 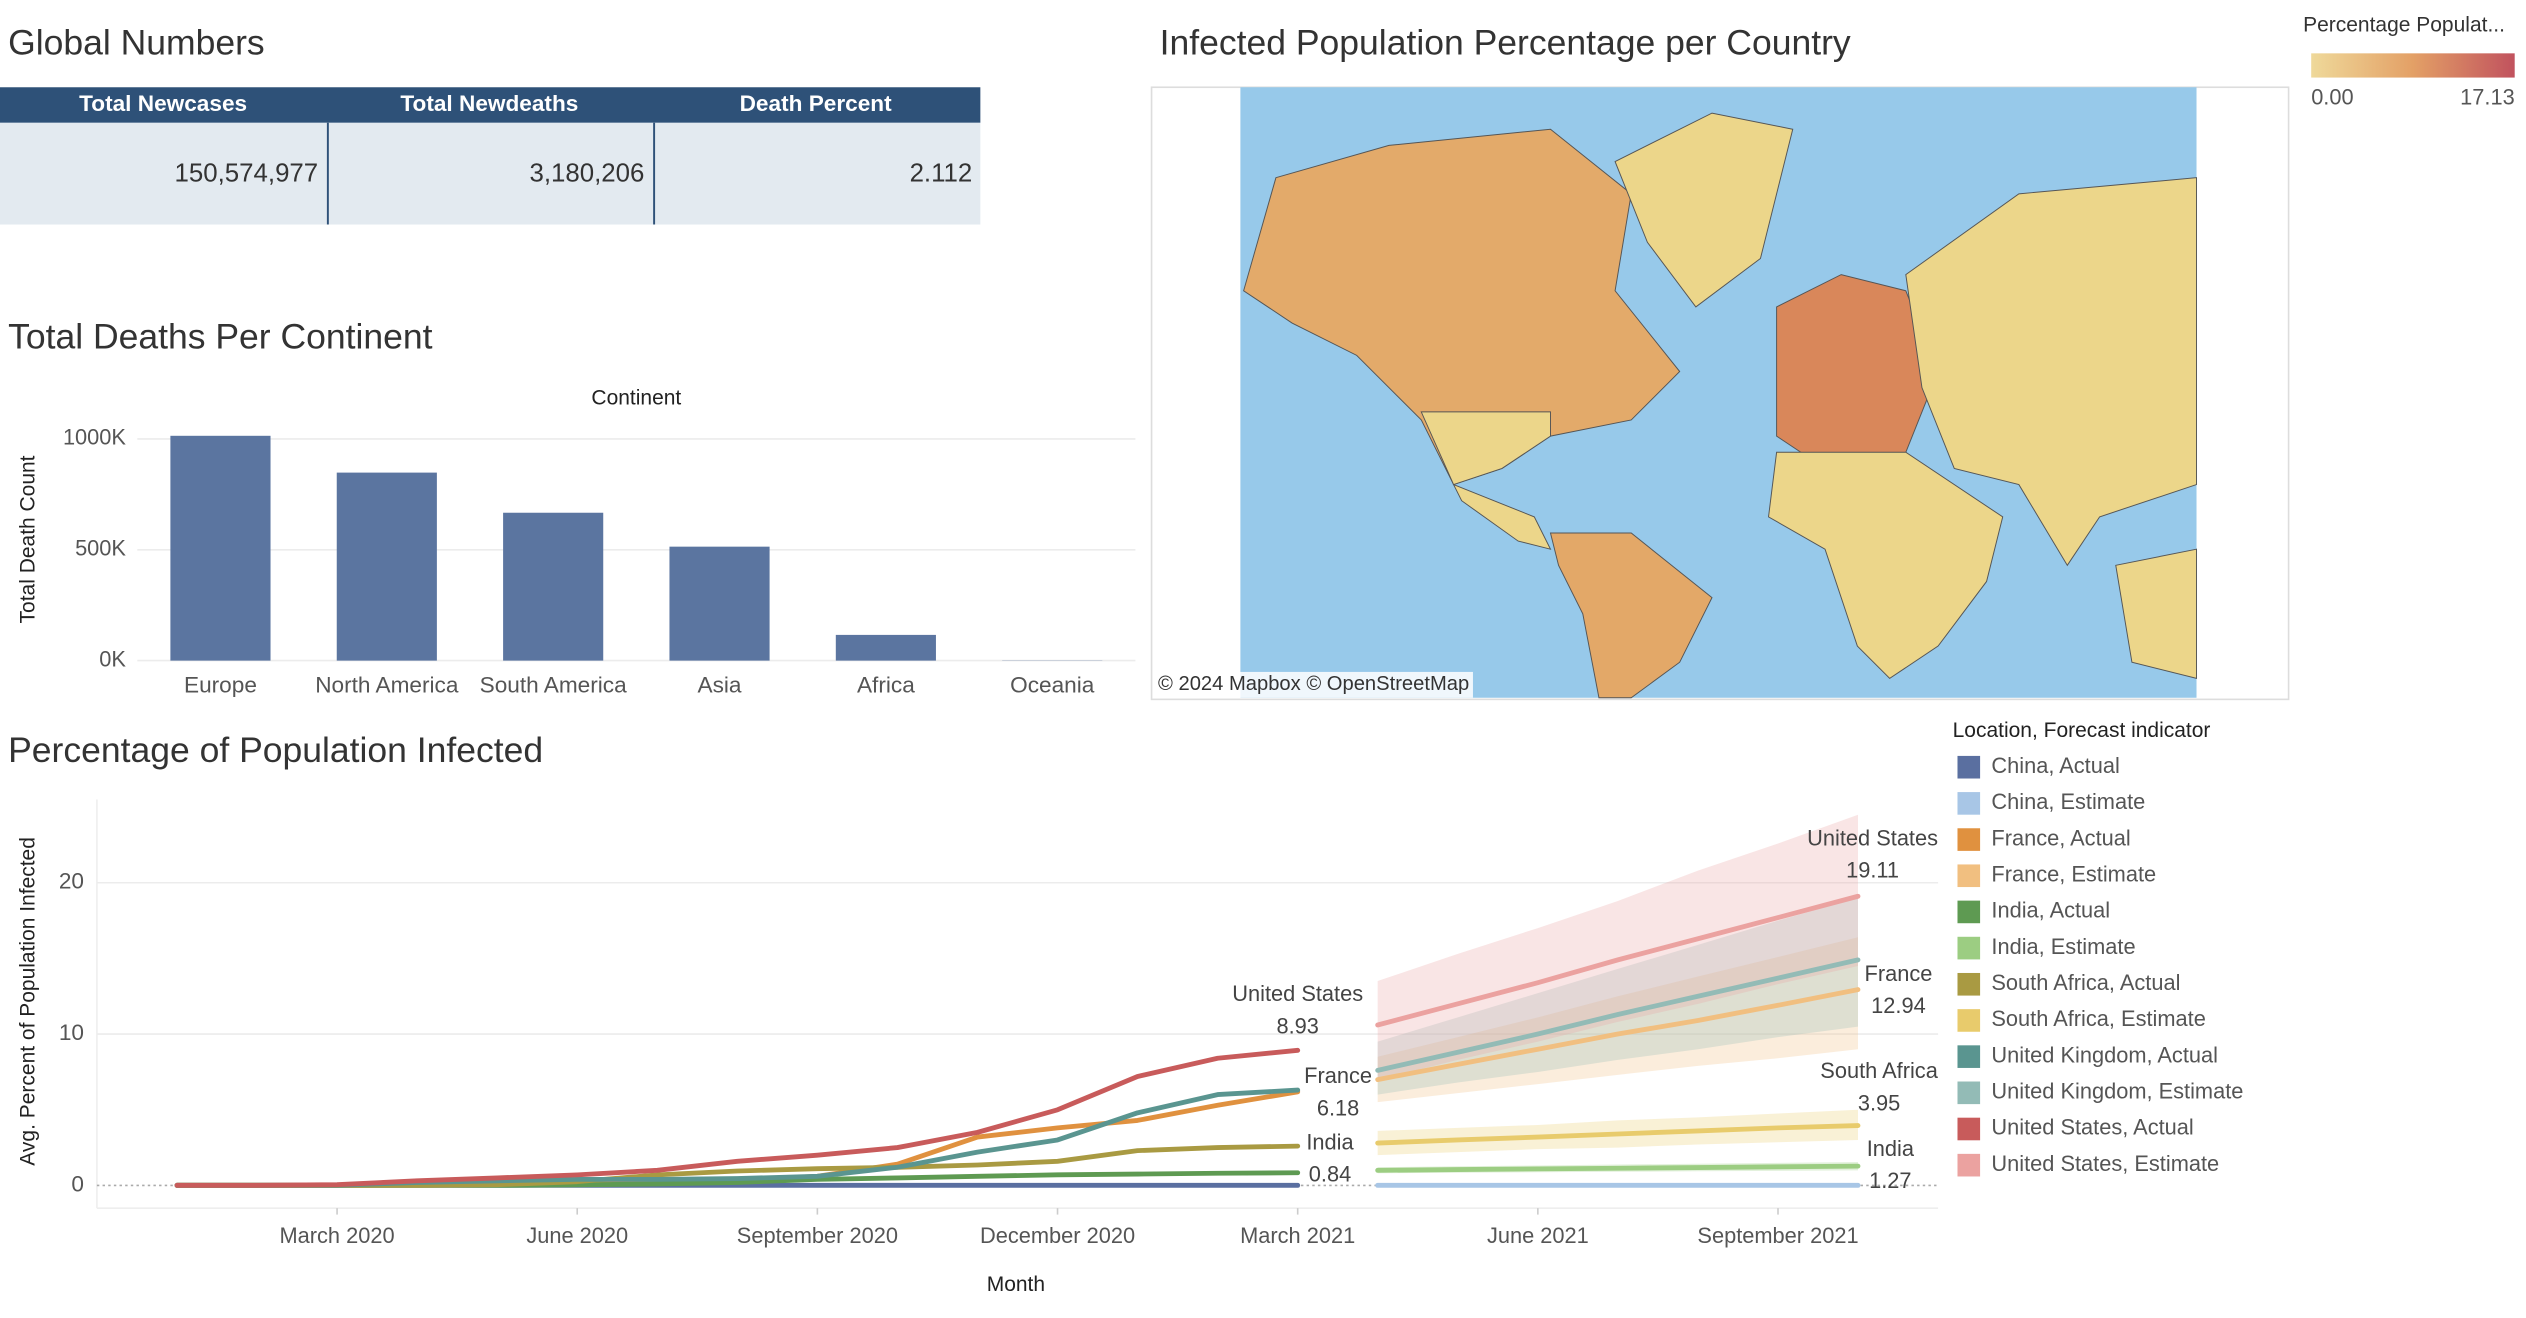 What do you see at coordinates (2105, 1163) in the screenshot?
I see `legend-label: United States, Estimate` at bounding box center [2105, 1163].